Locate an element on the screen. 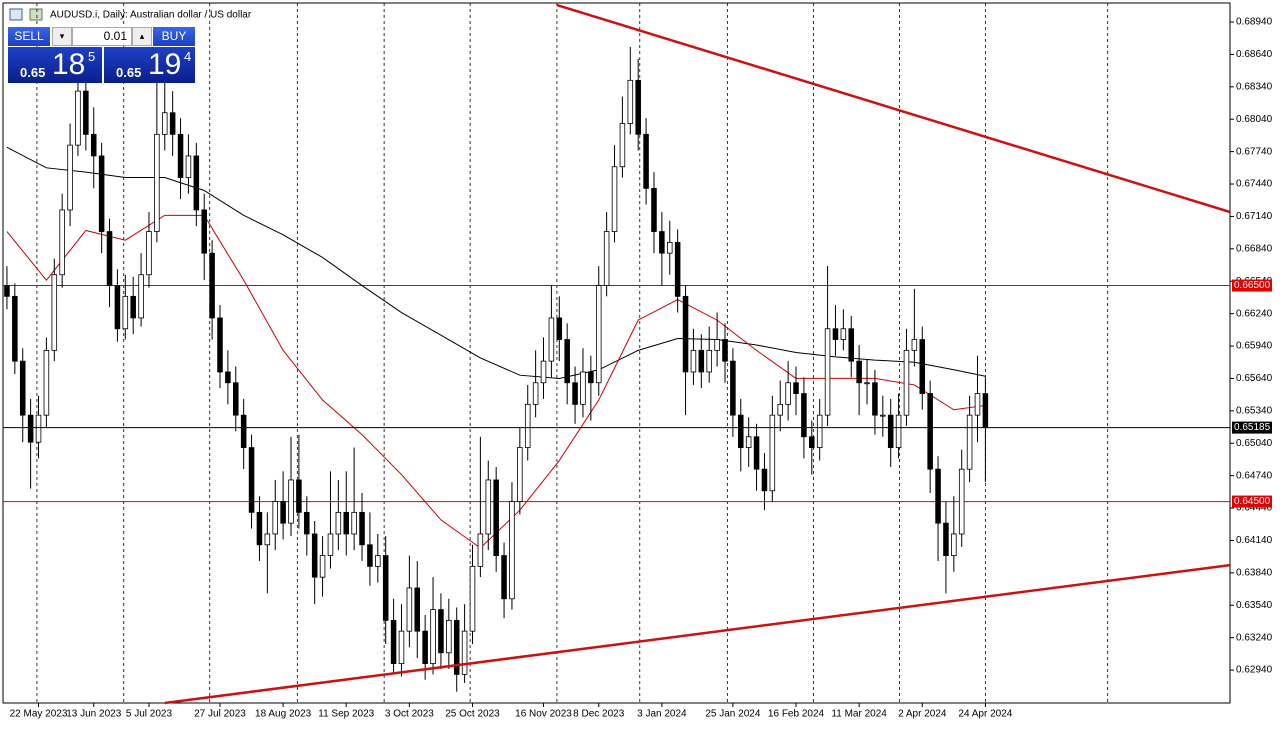 Image resolution: width=1285 pixels, height=730 pixels. trade-panel: SELL ▾ 0.01 ▴ BUY 0.65 18 5 0.65 19 4 is located at coordinates (101, 55).